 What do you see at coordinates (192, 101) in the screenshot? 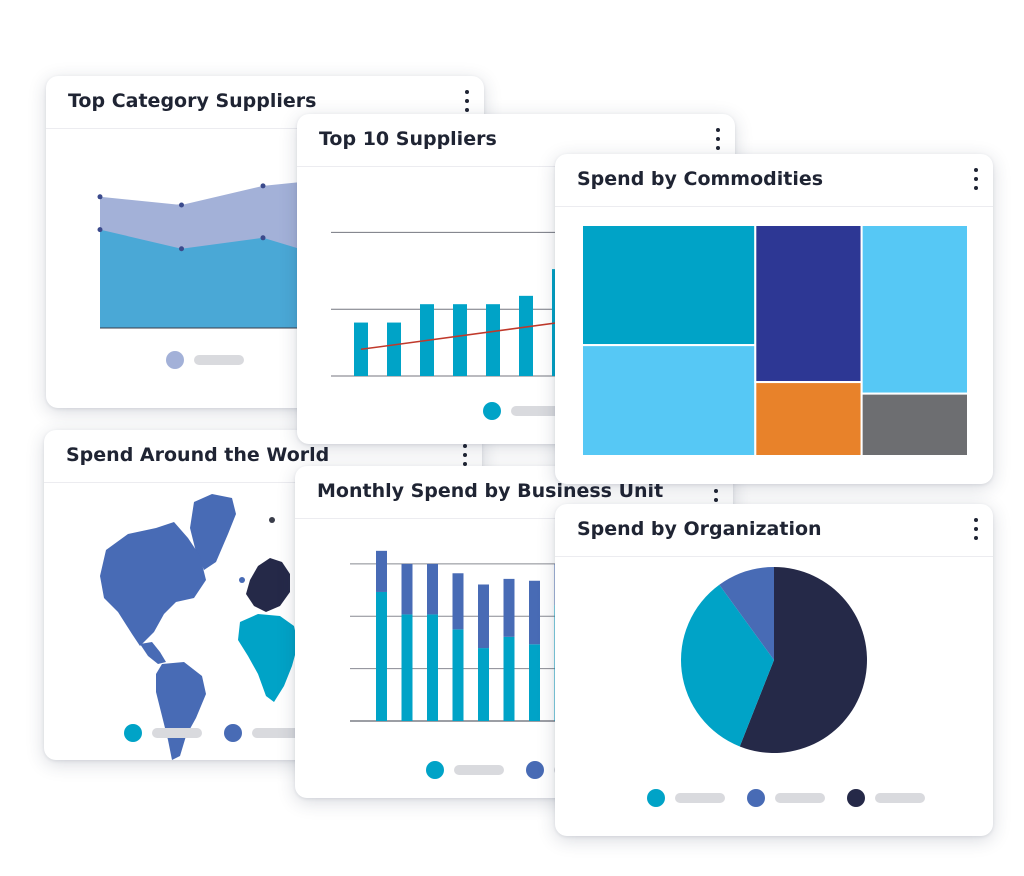
I see `card-title: Top Category Suppliers` at bounding box center [192, 101].